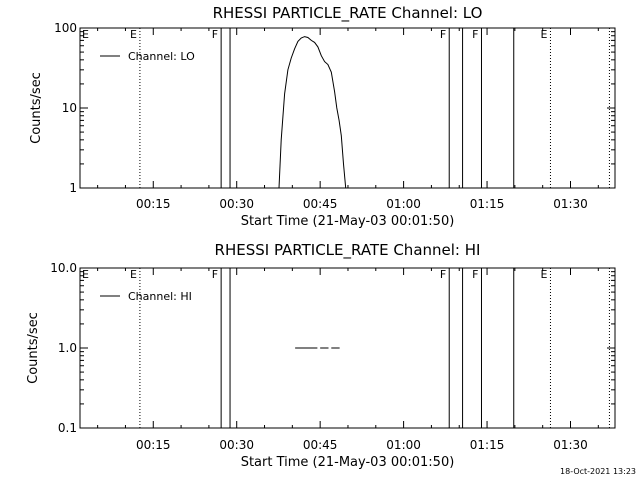  Describe the element at coordinates (73, 188) in the screenshot. I see `panel-1-y-tick-label: 1` at that location.